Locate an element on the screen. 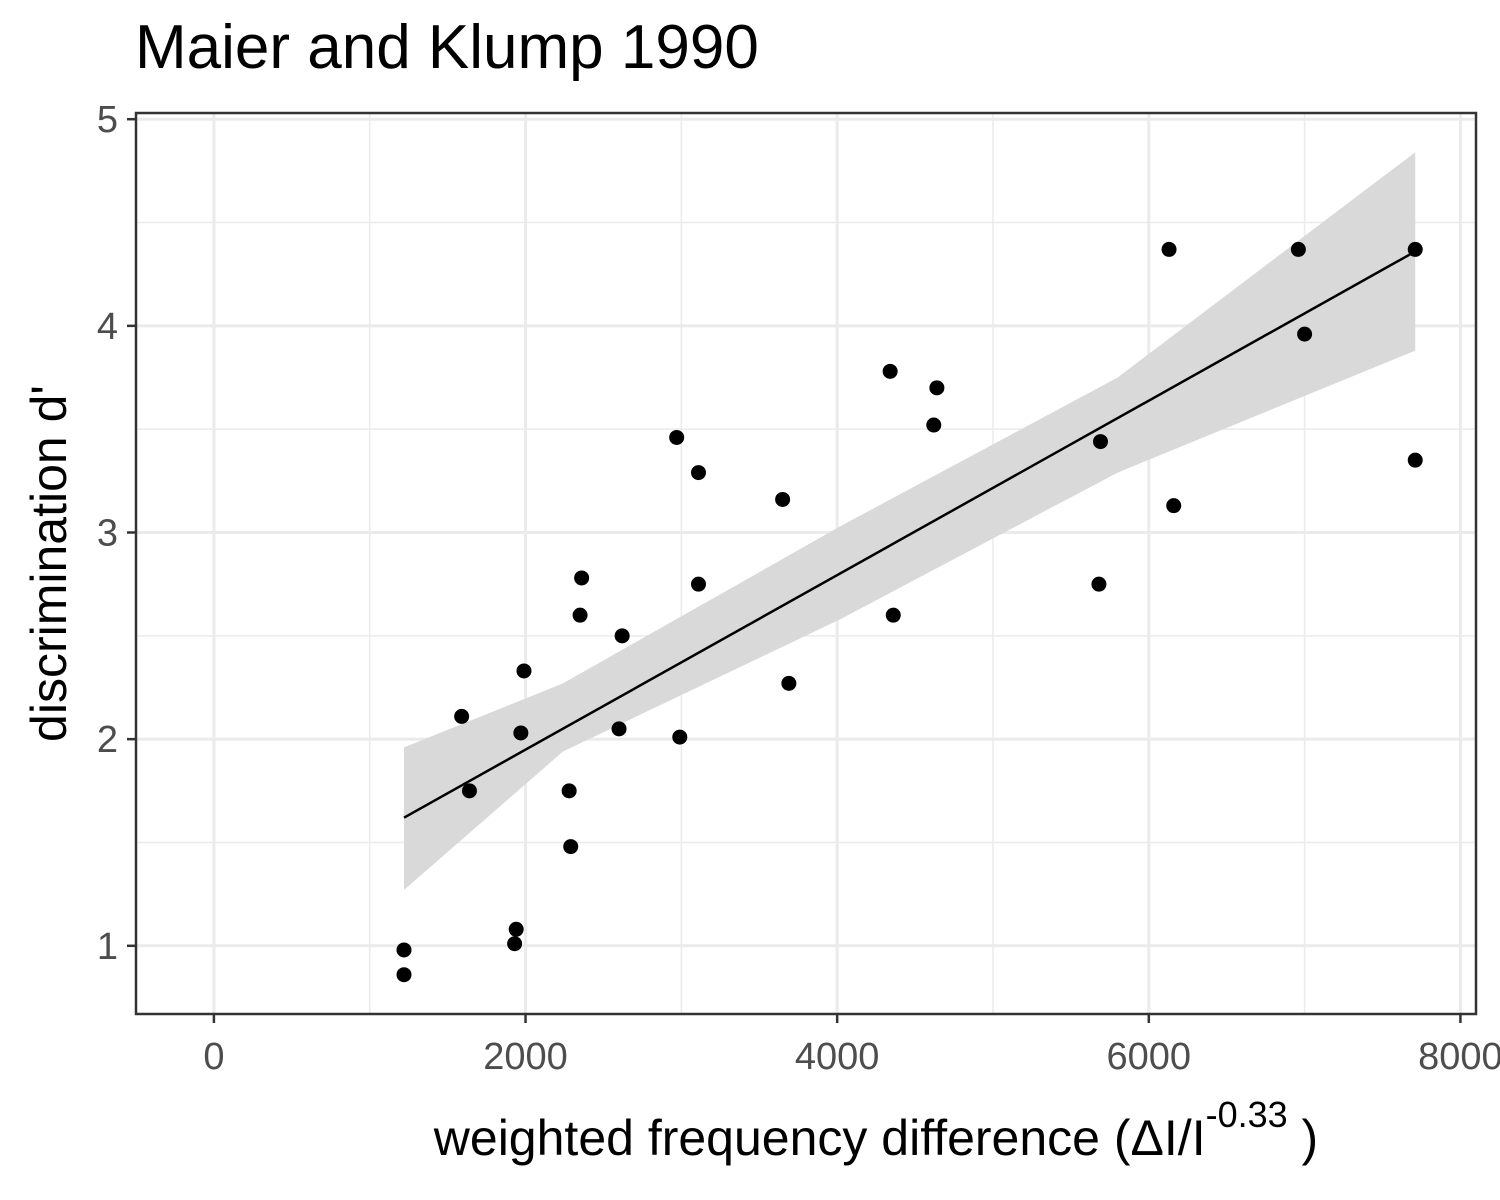 This screenshot has height=1200, width=1500. y-tick-label: 4 is located at coordinates (107, 327).